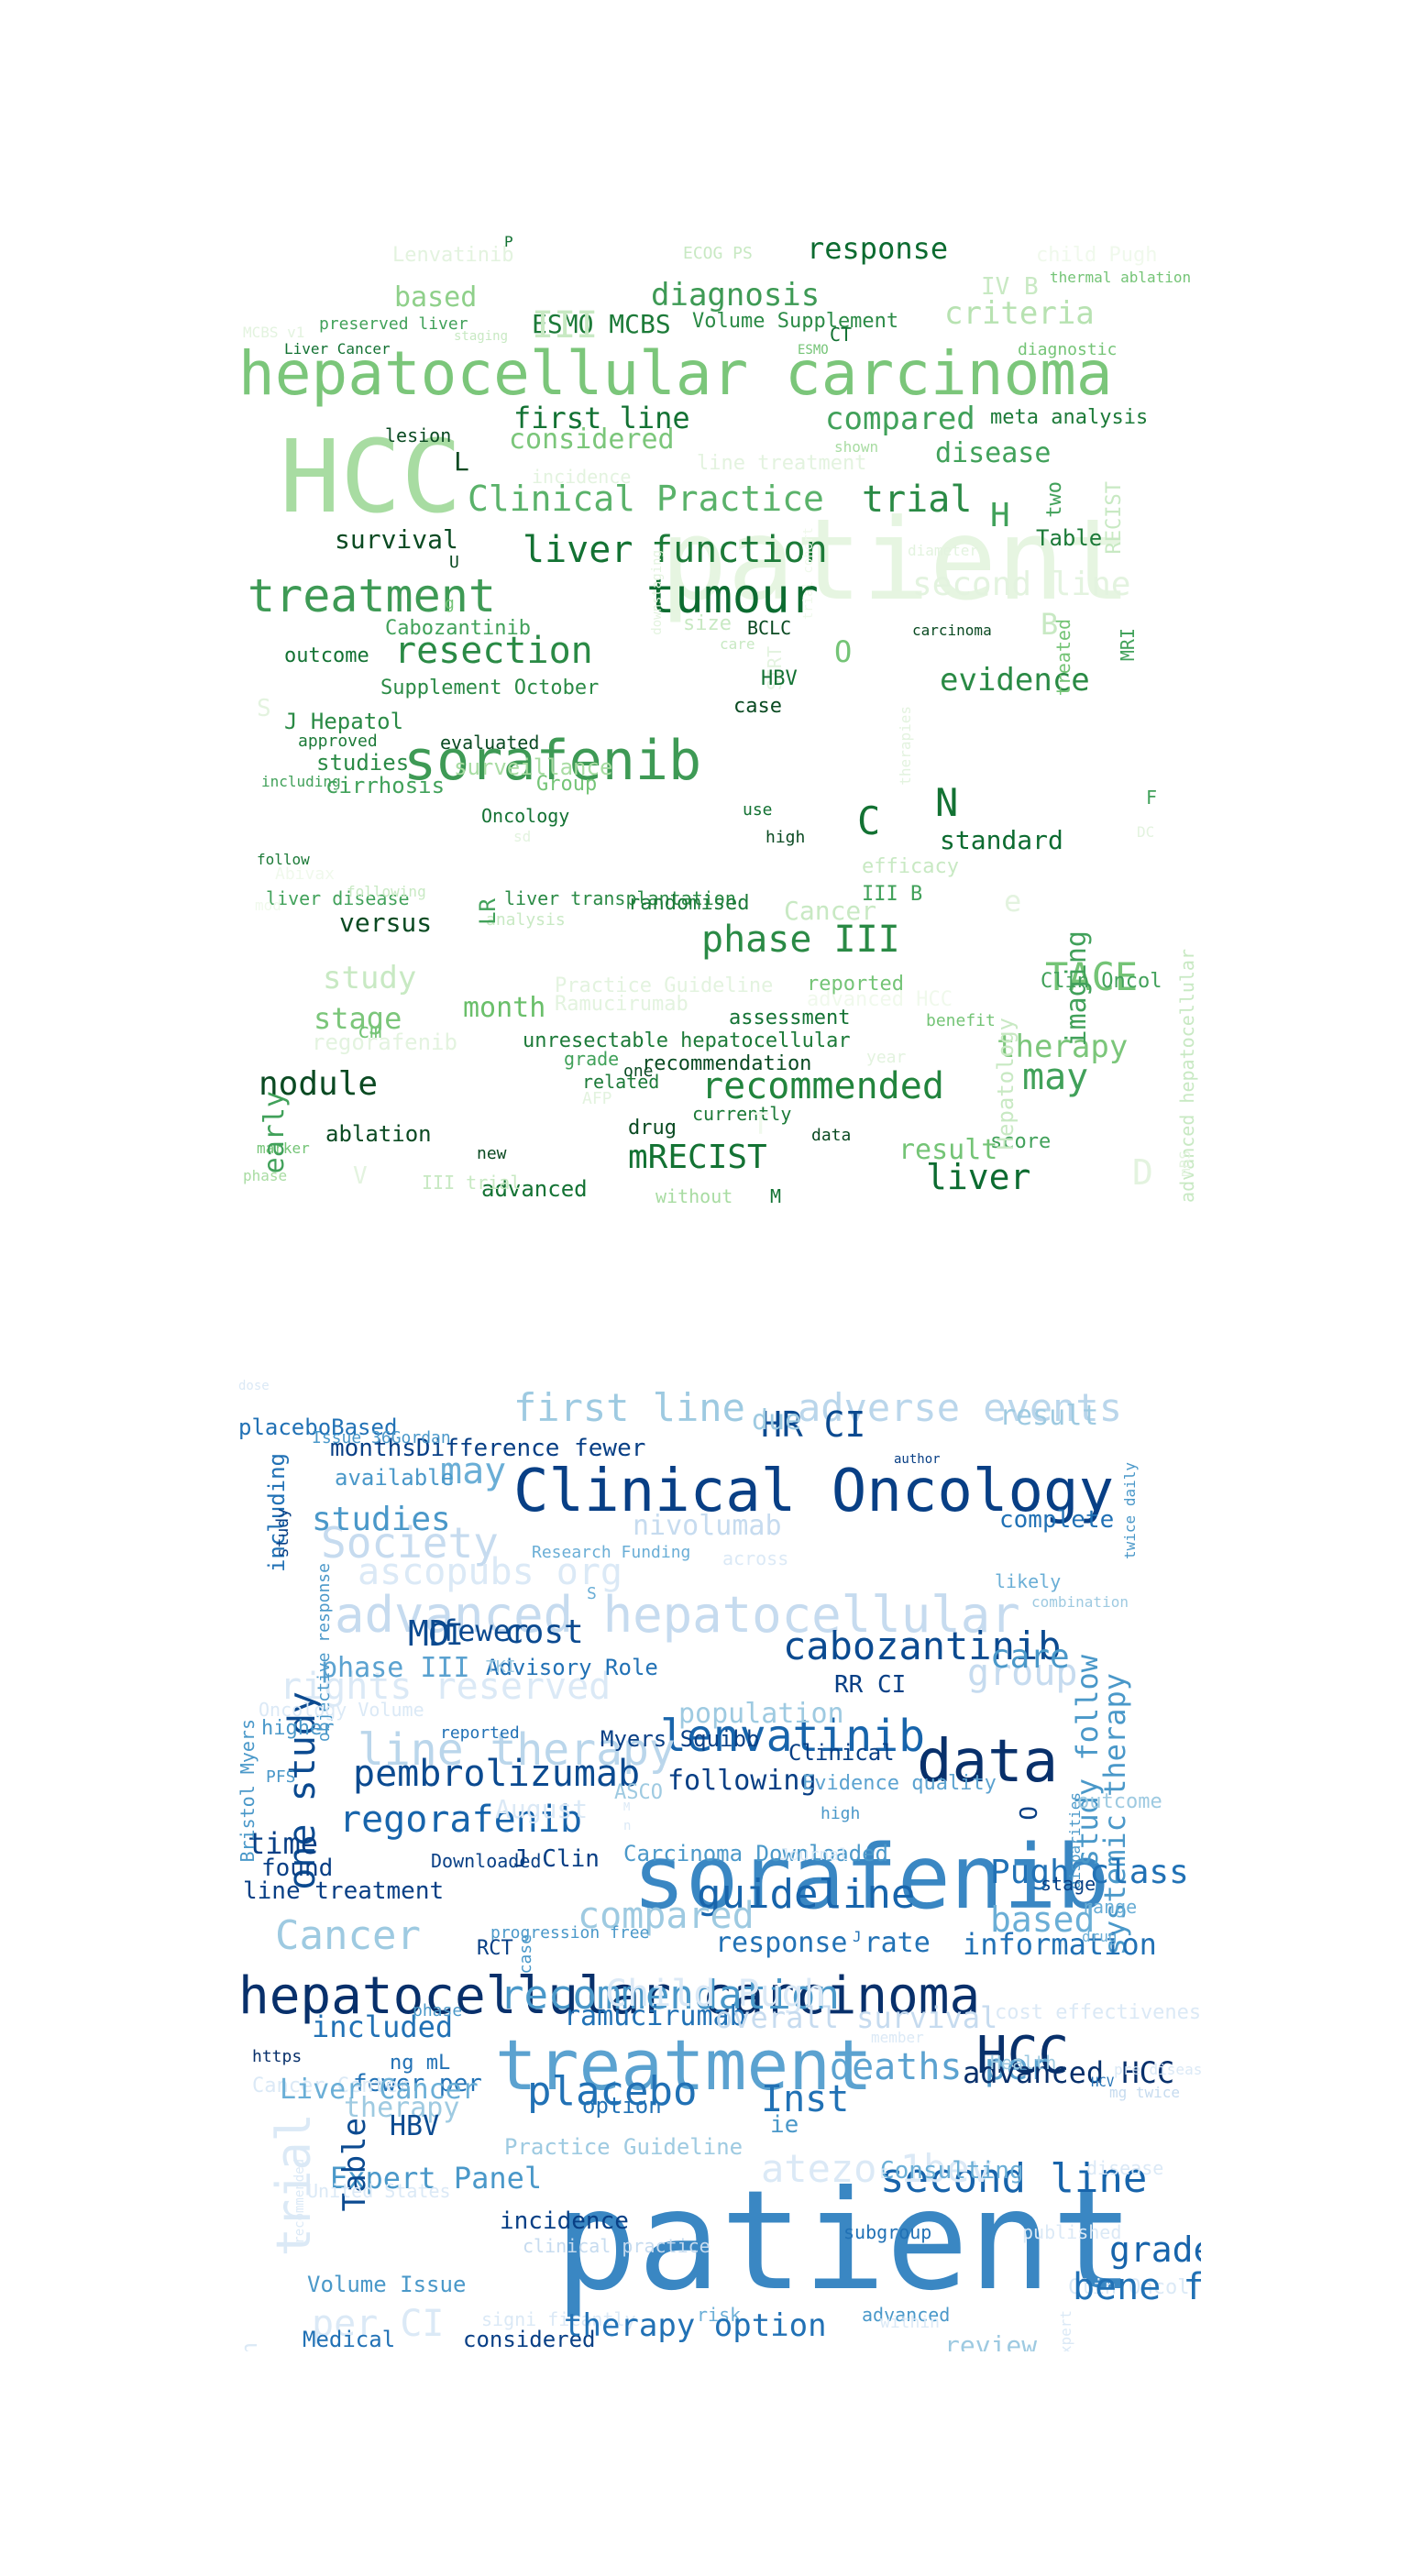 The width and height of the screenshot is (1421, 2576). I want to click on green-cloud-word: including, so click(301, 782).